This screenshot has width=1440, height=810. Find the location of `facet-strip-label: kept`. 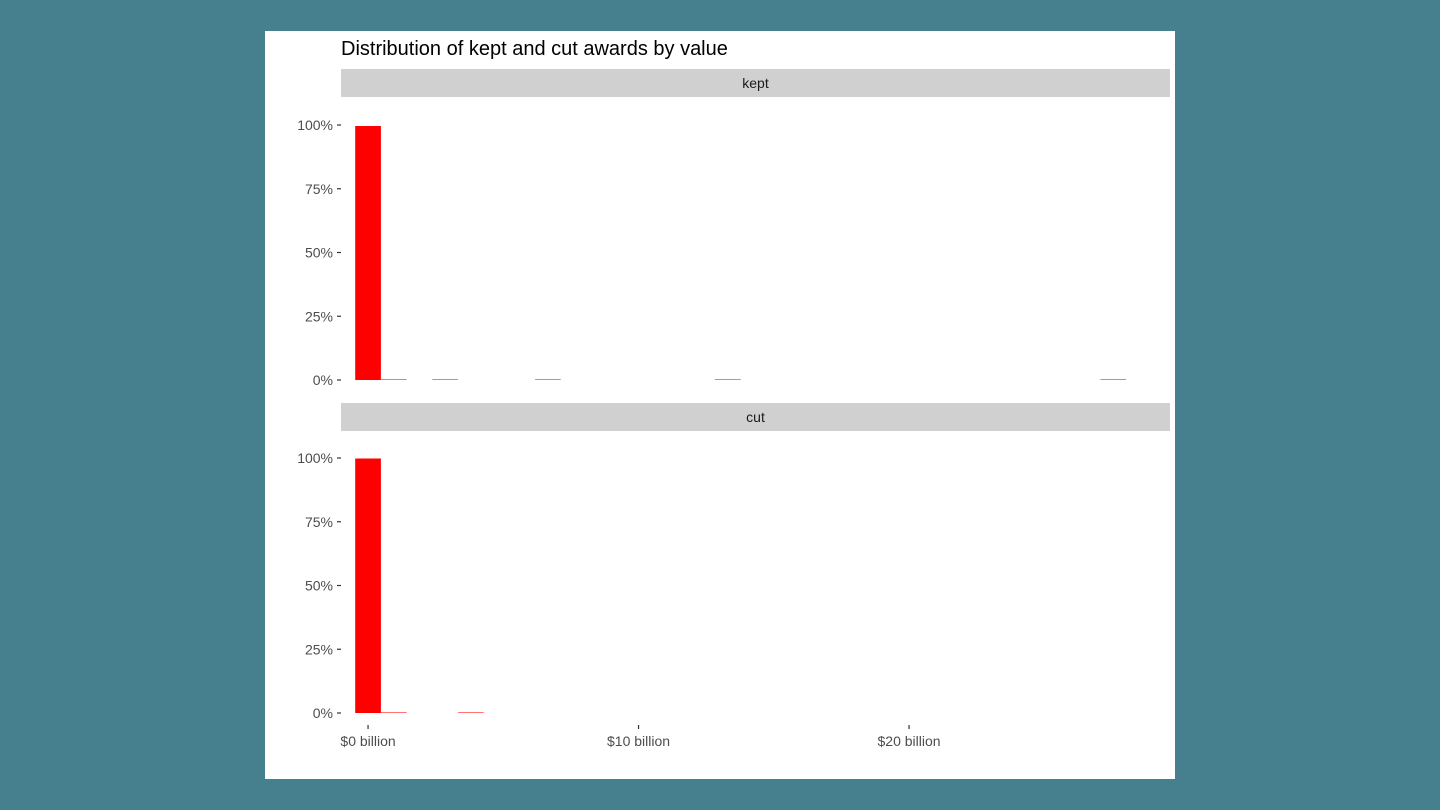

facet-strip-label: kept is located at coordinates (755, 83).